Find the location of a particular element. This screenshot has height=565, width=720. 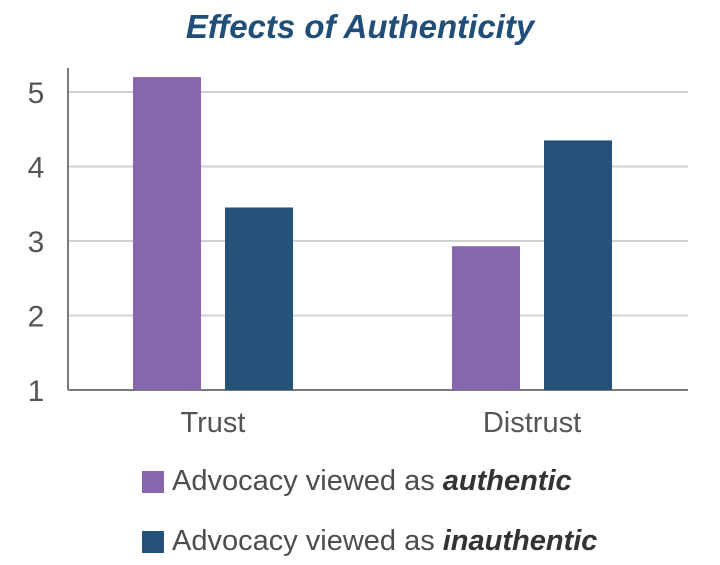

y-tick-label-2: 2 is located at coordinates (36, 317).